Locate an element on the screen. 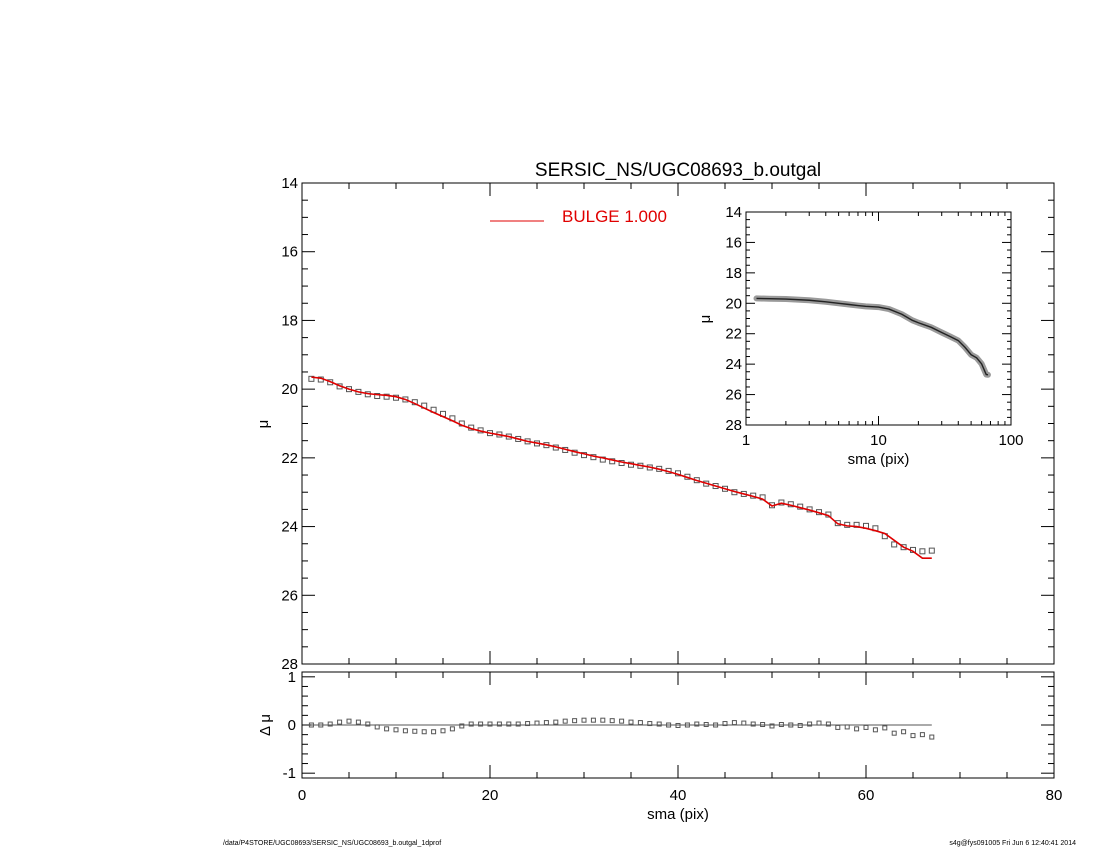 Image resolution: width=1100 pixels, height=850 pixels. main-y-axis-label: μ is located at coordinates (263, 424).